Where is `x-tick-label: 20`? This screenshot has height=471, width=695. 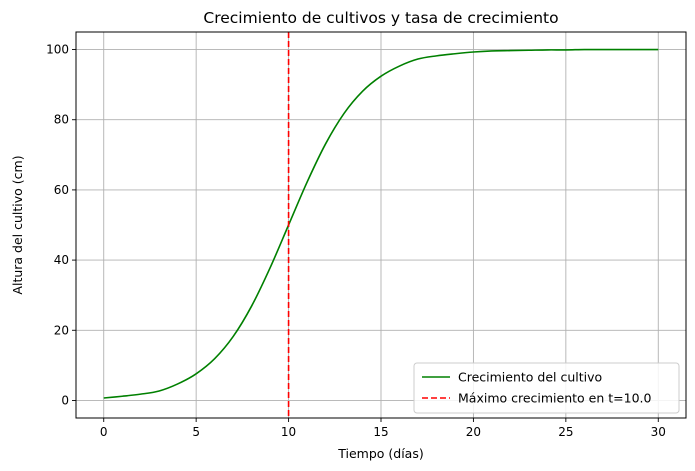
x-tick-label: 20 is located at coordinates (473, 432).